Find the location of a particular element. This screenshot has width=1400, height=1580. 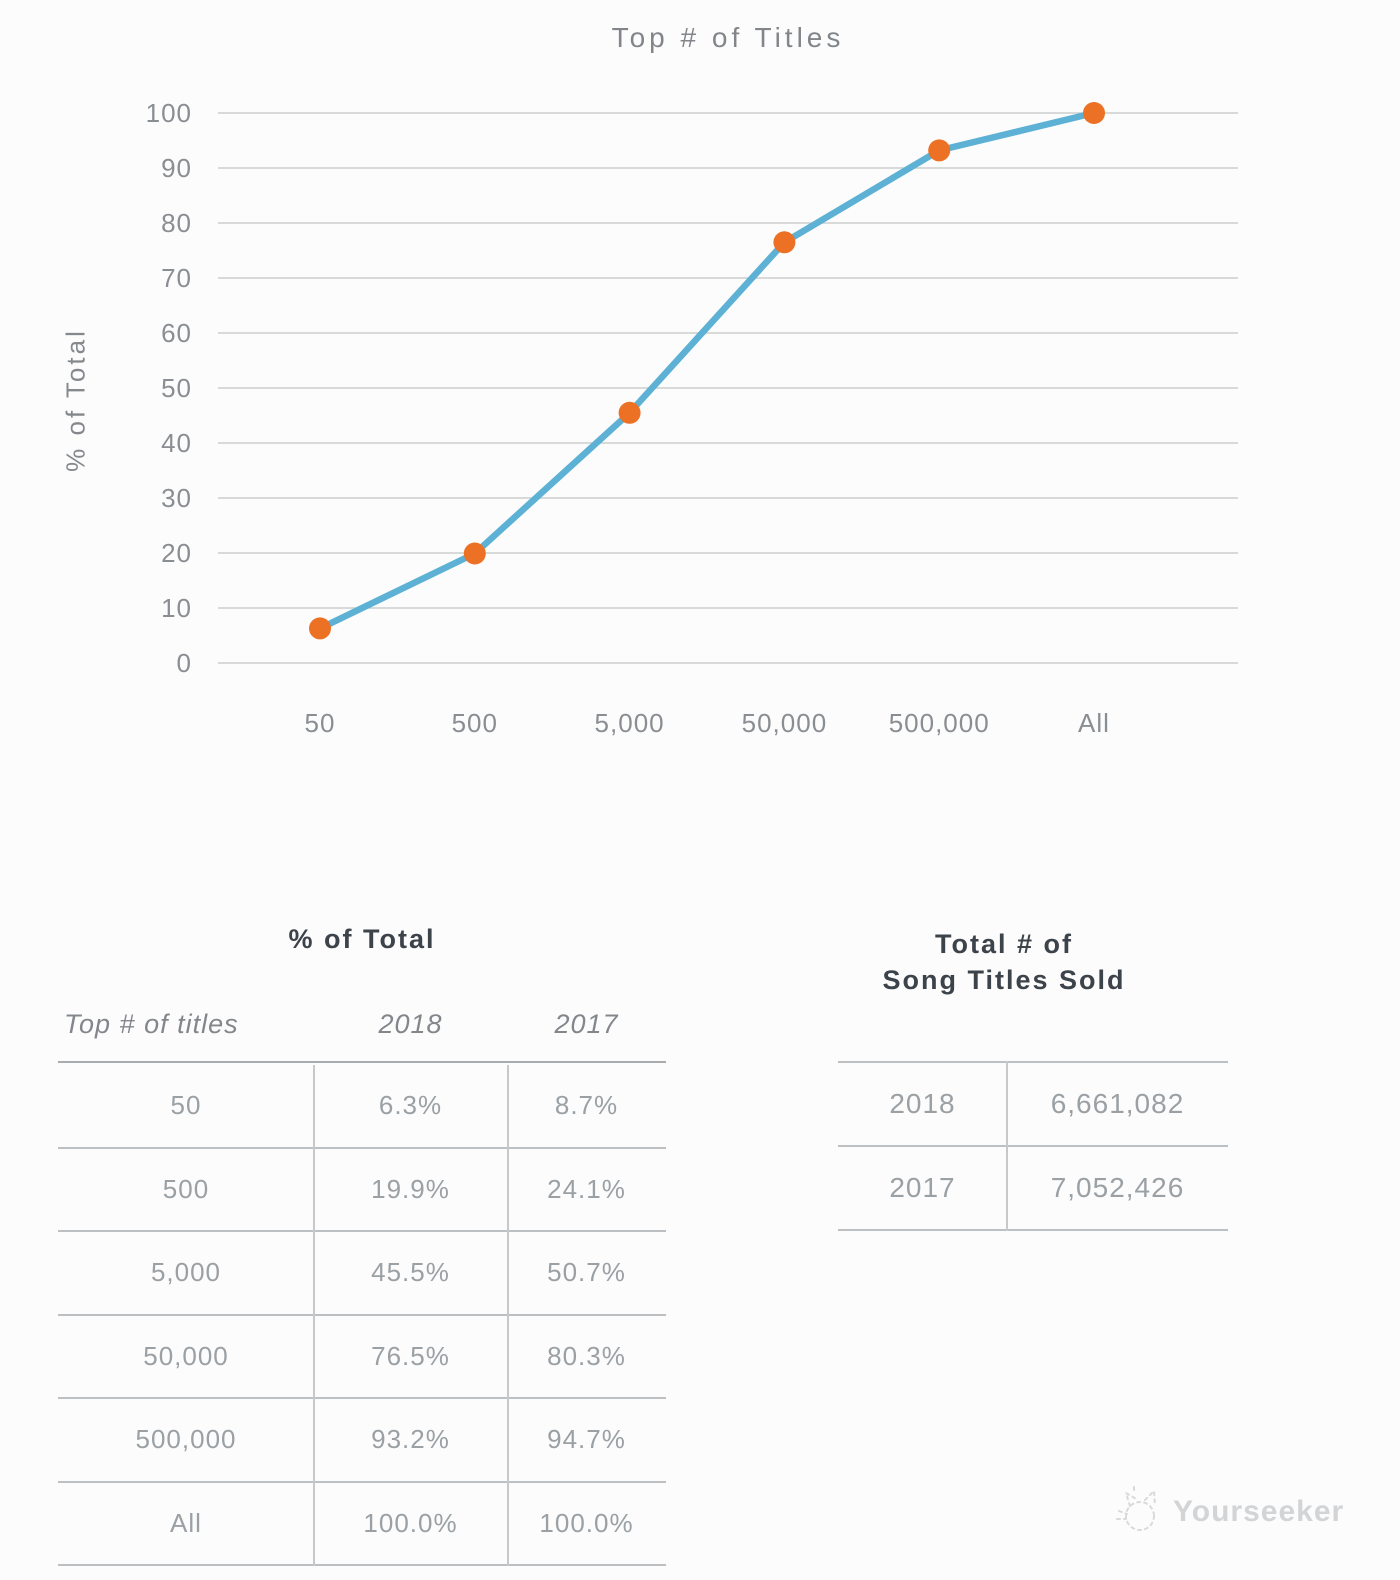

table-cell: 19.9% is located at coordinates (410, 1188).